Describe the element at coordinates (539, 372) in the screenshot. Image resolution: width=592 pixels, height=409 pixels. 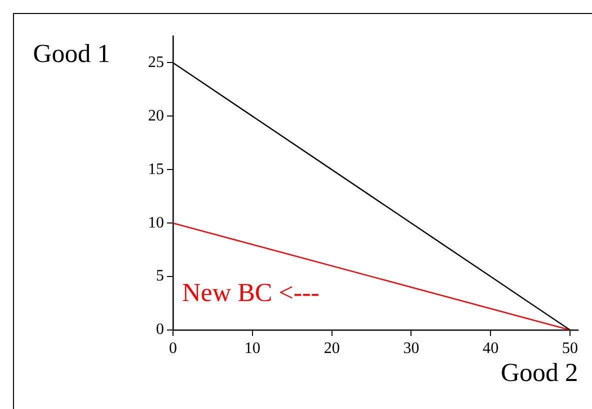
I see `x-axis-title: Good 2` at that location.